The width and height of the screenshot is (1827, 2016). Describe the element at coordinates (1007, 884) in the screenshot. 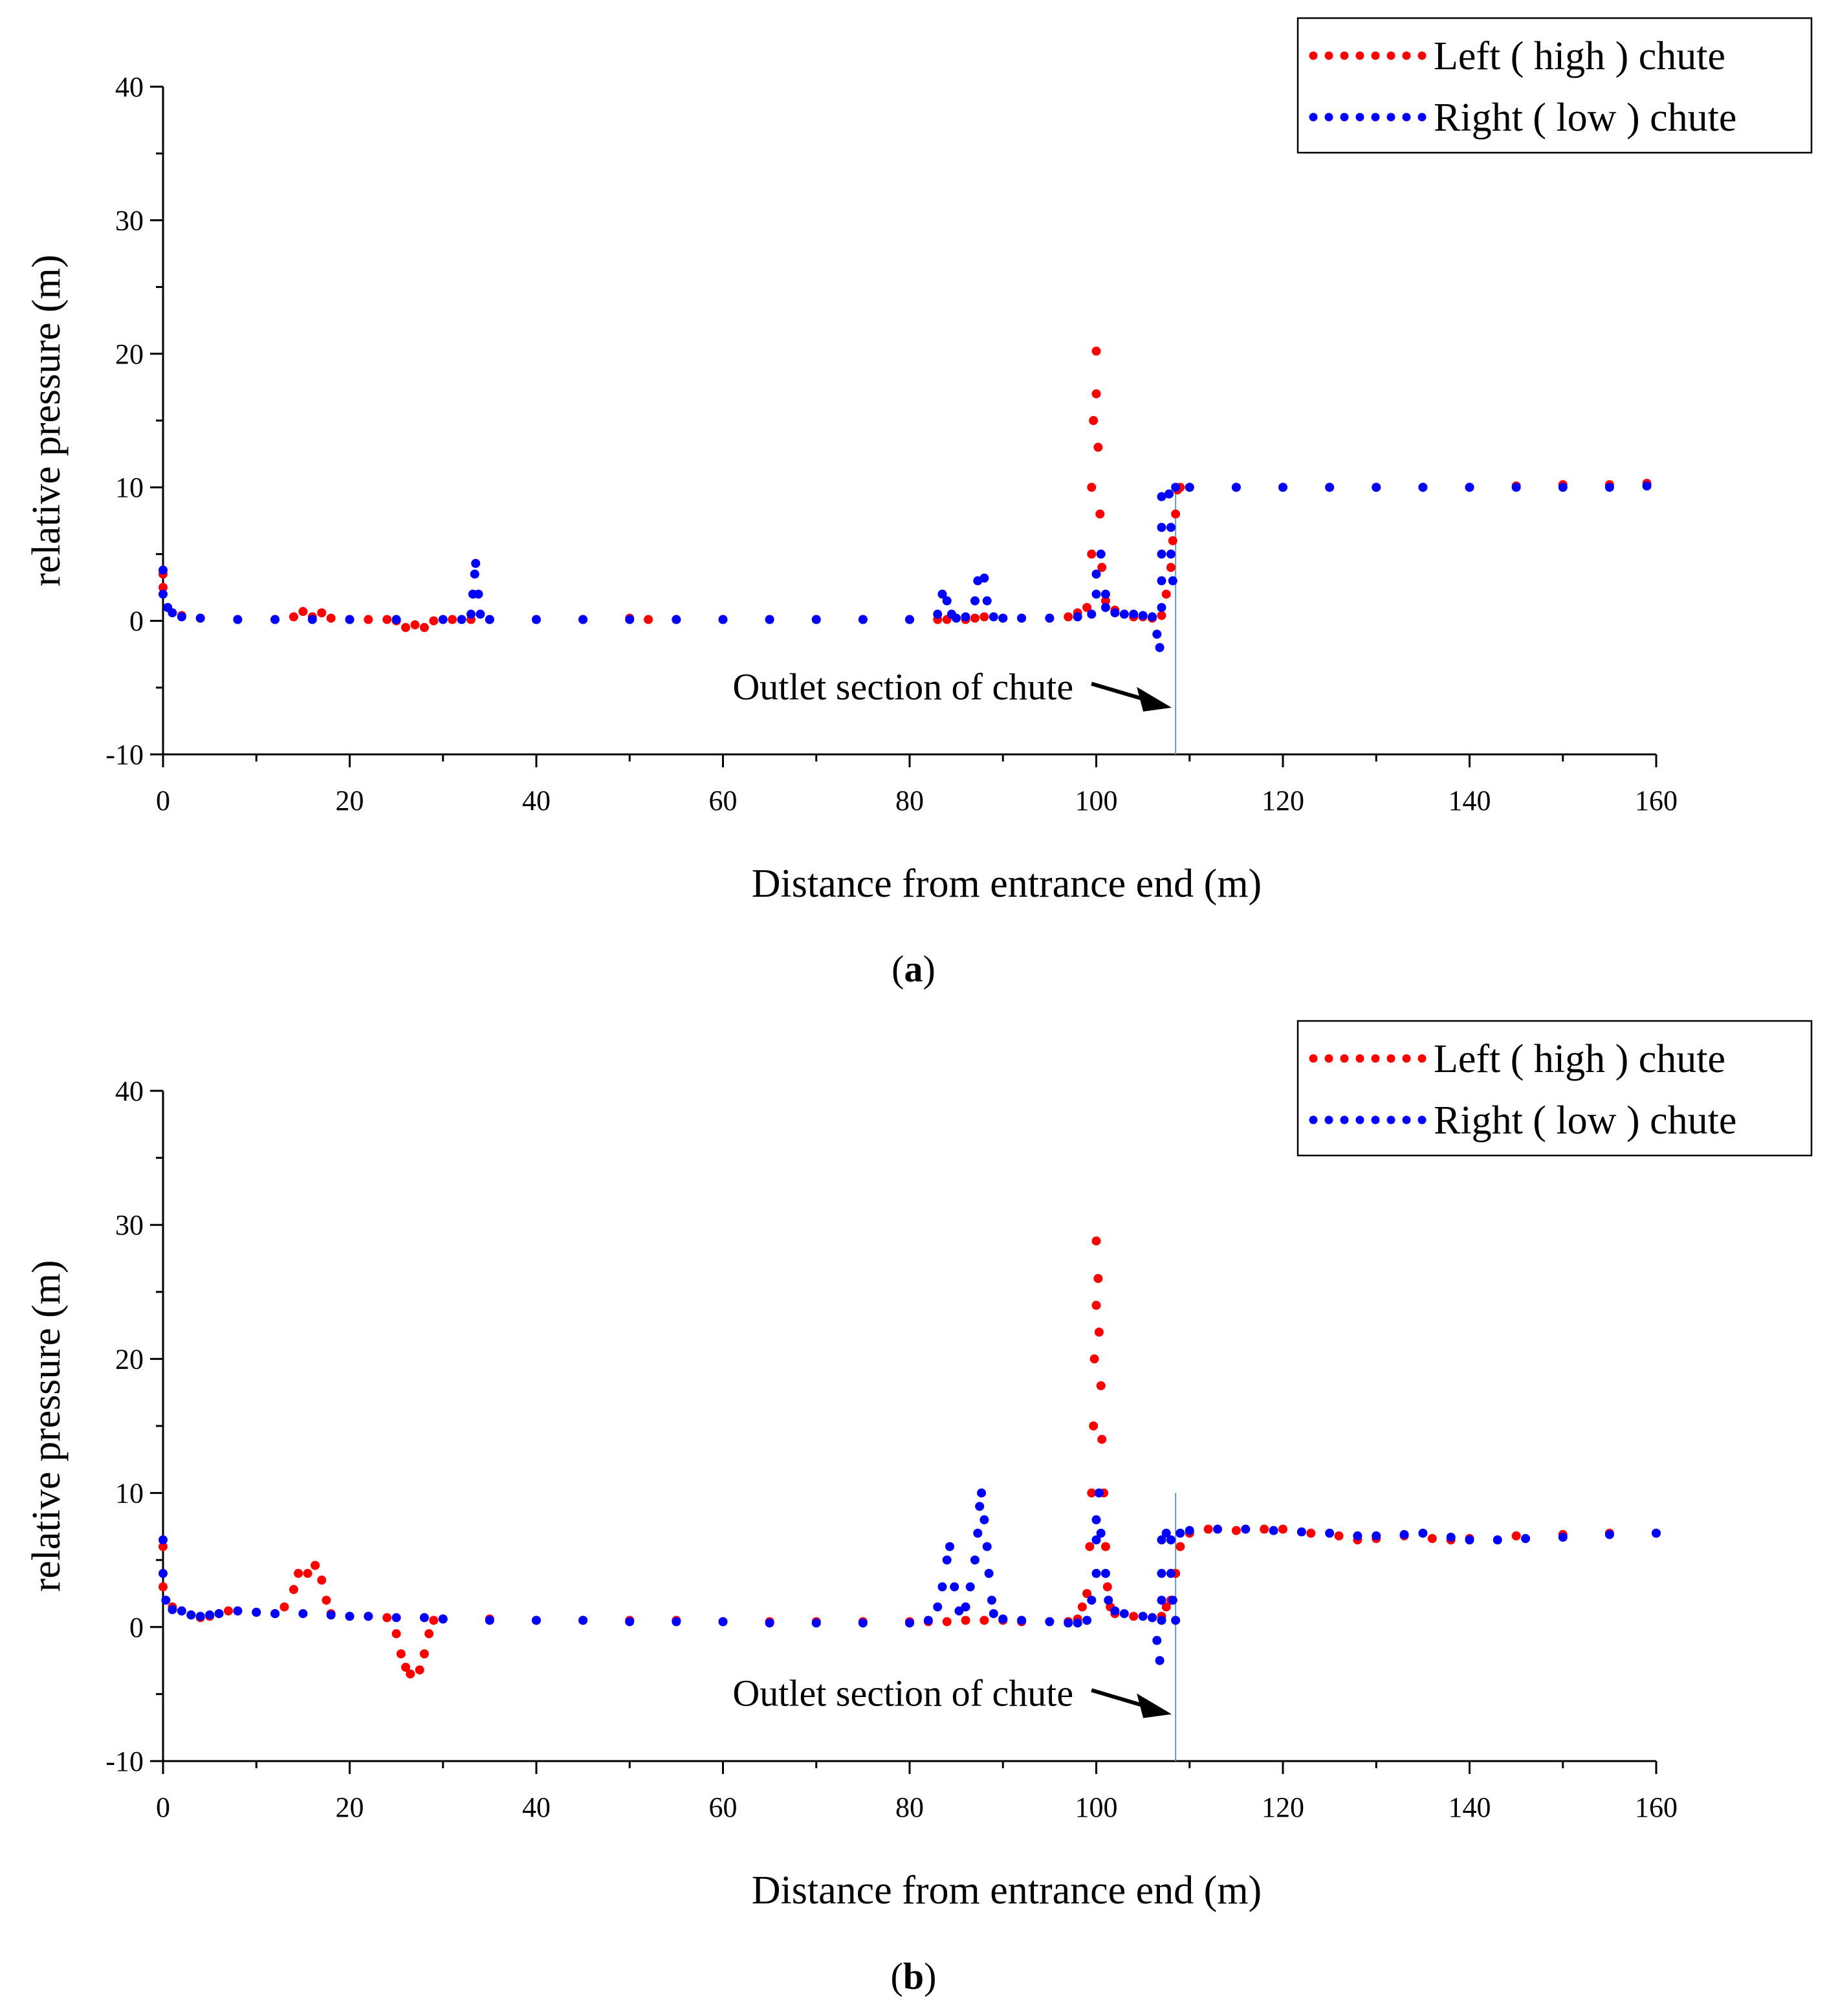

I see `x-axis-title: Distance from entrance end (m)` at that location.